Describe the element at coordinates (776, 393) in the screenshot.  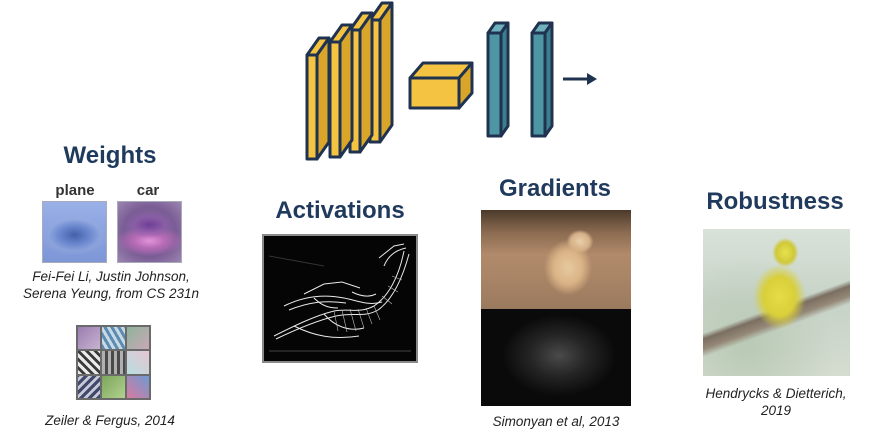
I see `hendrycks-citation-line1: Hendrycks & Dietterich,` at that location.